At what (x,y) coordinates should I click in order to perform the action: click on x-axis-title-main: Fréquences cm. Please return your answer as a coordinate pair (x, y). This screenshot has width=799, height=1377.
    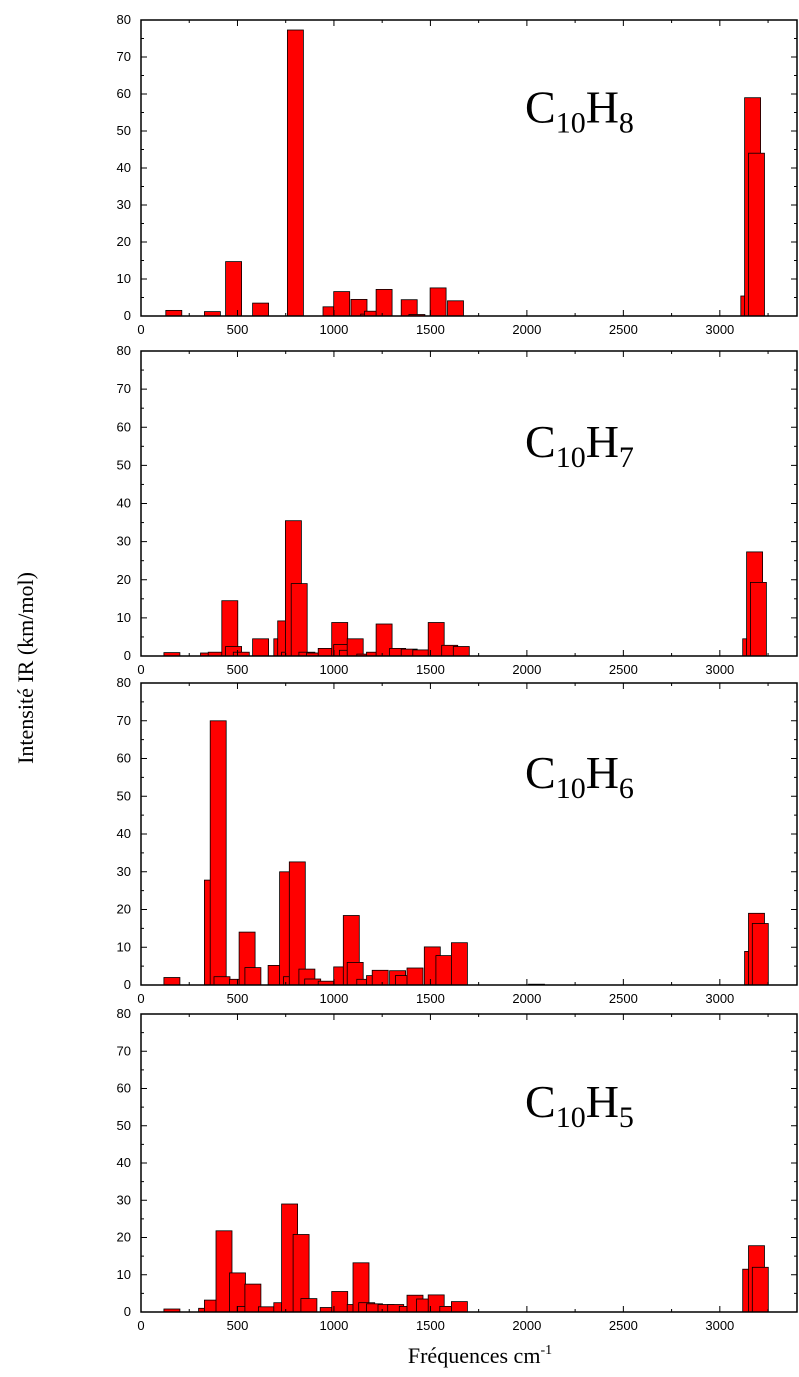
    Looking at the image, I should click on (474, 1355).